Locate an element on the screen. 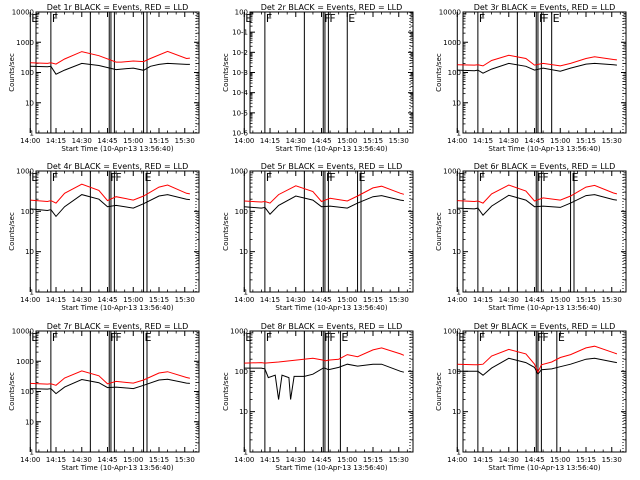 The height and width of the screenshot is (480, 640). panel-title: Det 2r BLACK = Events, RED = LLD is located at coordinates (332, 7).